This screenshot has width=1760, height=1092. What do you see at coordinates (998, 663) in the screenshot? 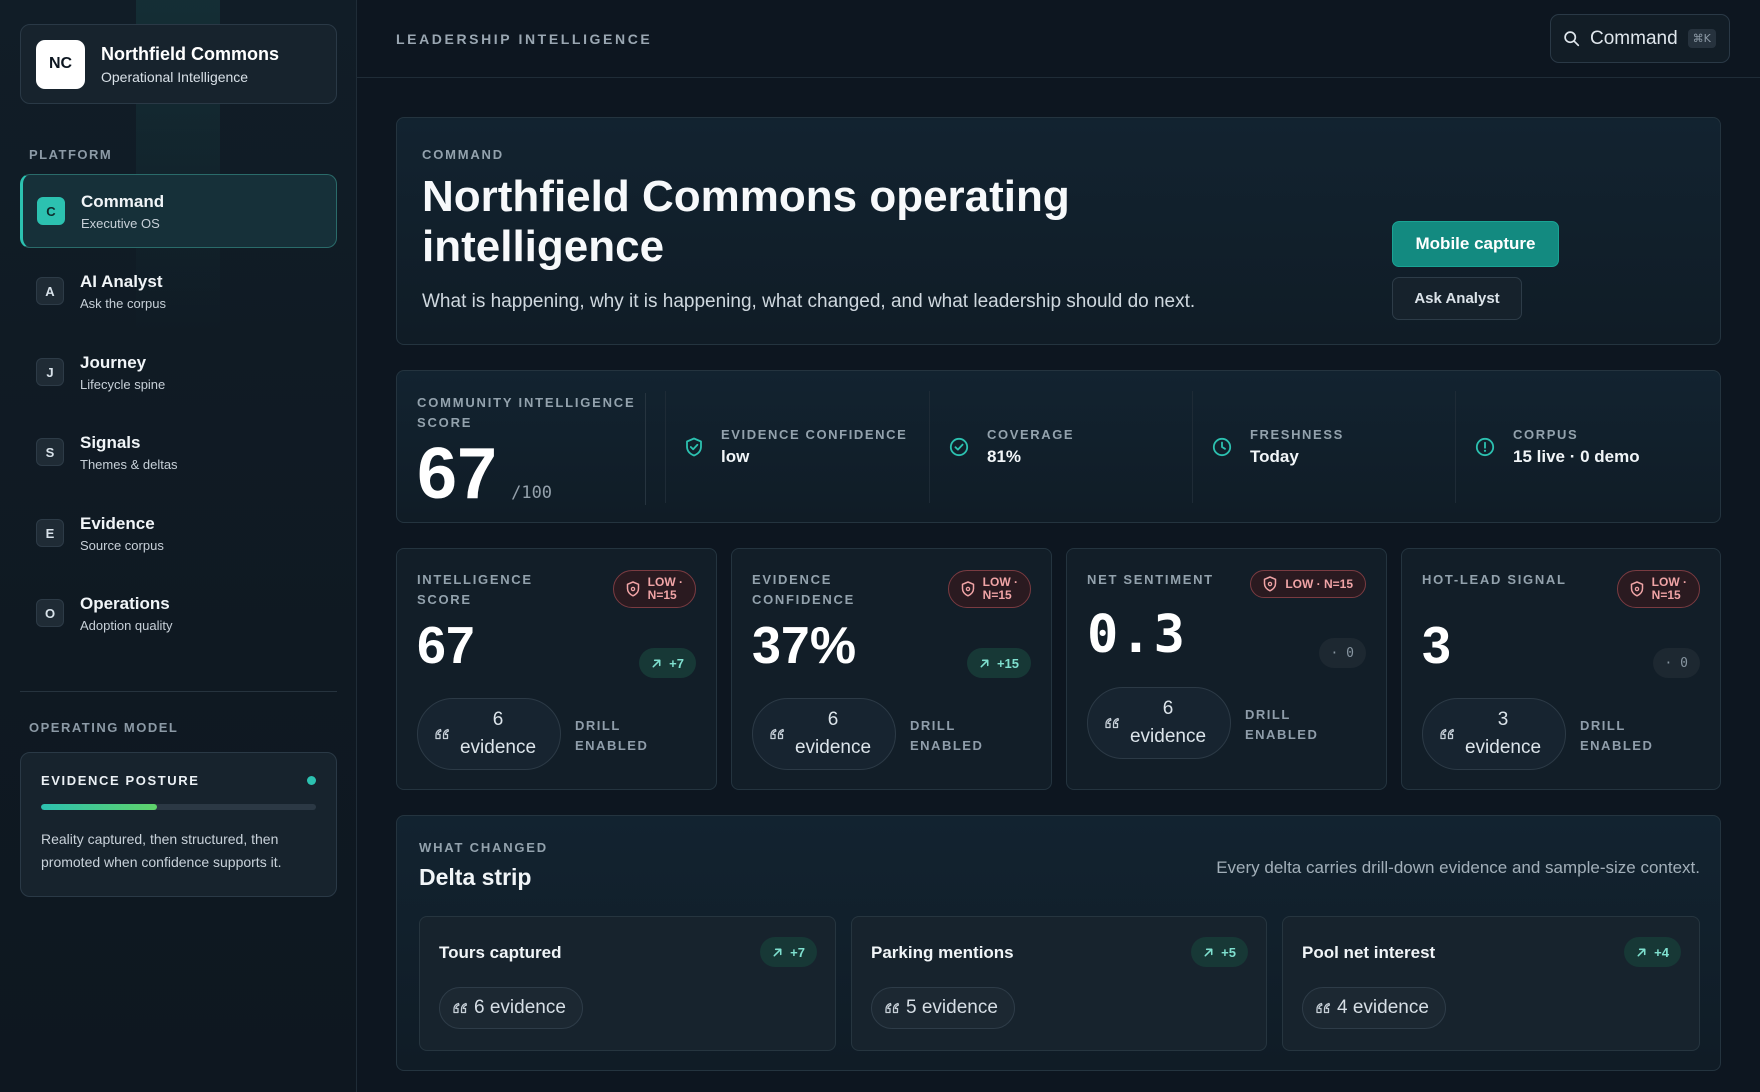
I see `delta-pill: +15` at bounding box center [998, 663].